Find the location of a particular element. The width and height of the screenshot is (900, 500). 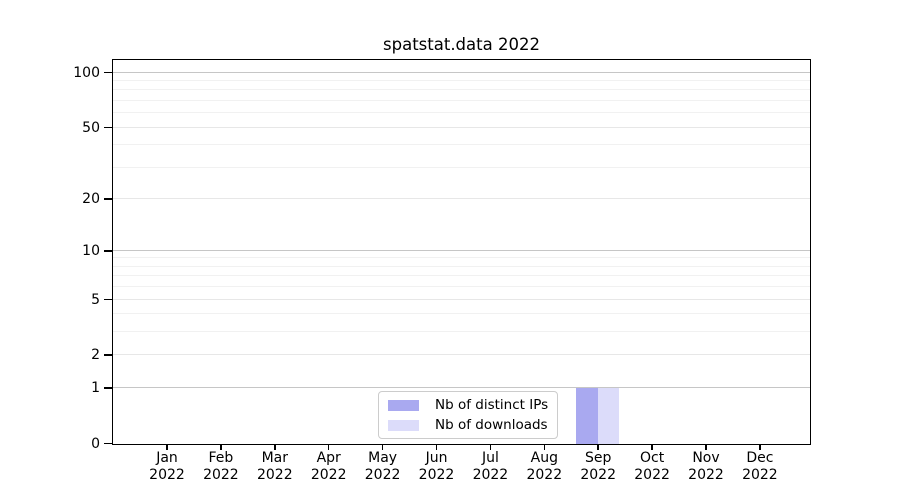

x-tick-label: Feb 2022 is located at coordinates (221, 466).